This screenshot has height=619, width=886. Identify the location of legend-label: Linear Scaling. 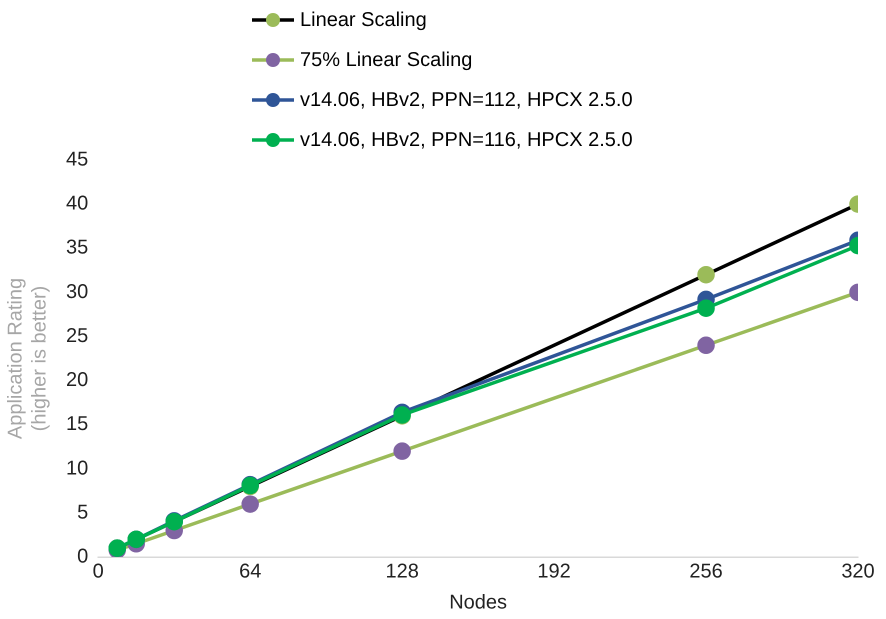
(363, 20).